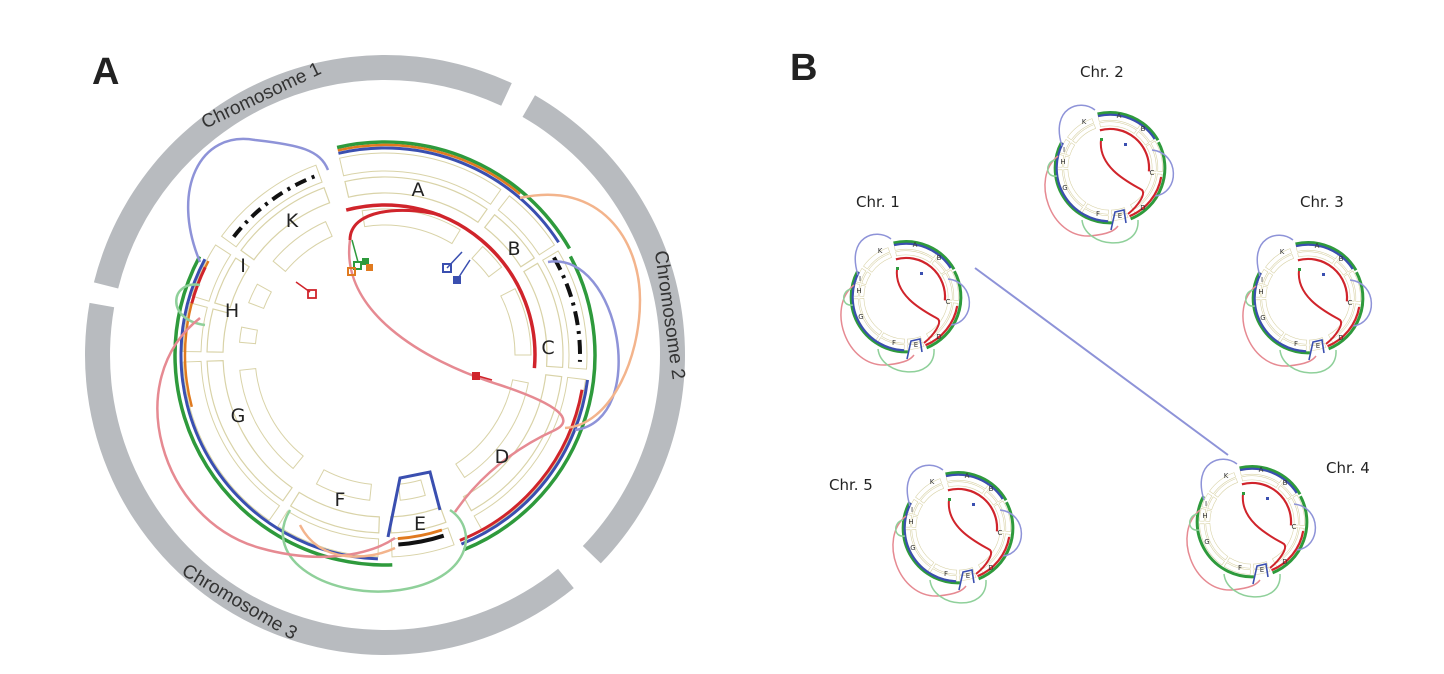 The width and height of the screenshot is (1444, 674). What do you see at coordinates (1064, 150) in the screenshot?
I see `mini-segment-label-I: I` at bounding box center [1064, 150].